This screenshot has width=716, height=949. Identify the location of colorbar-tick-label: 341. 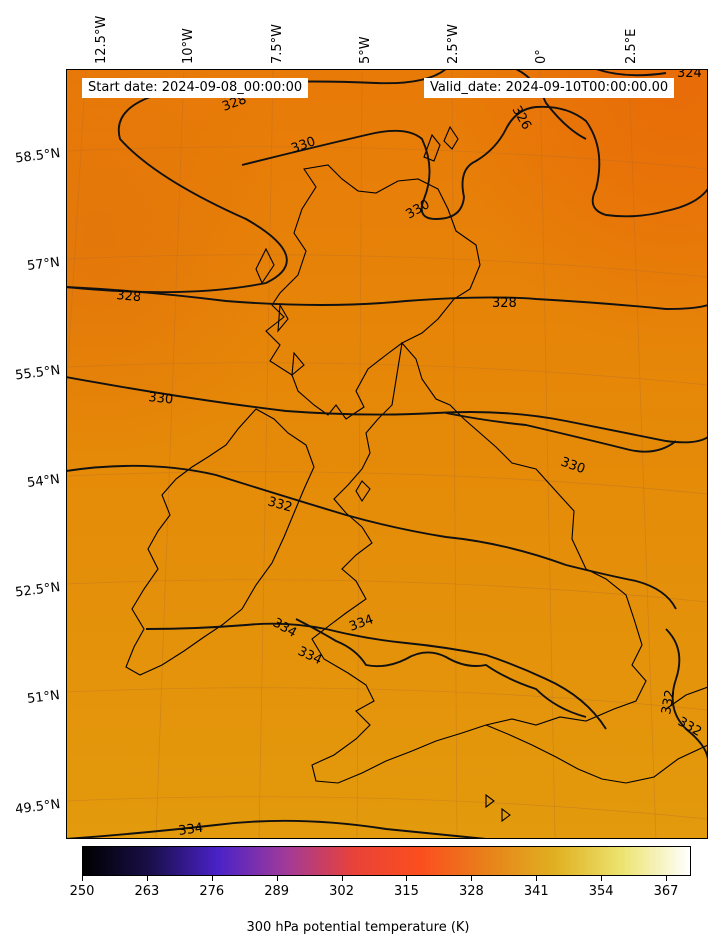
(536, 891).